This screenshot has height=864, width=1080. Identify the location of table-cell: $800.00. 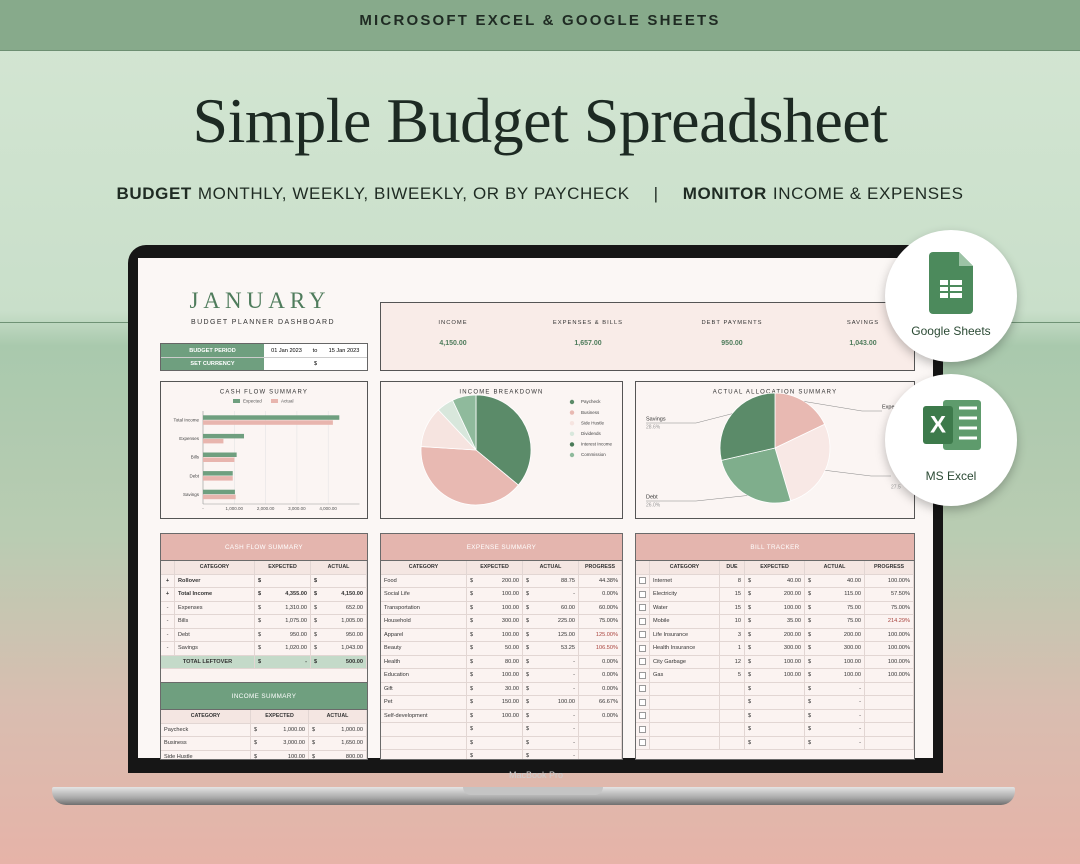
(338, 754).